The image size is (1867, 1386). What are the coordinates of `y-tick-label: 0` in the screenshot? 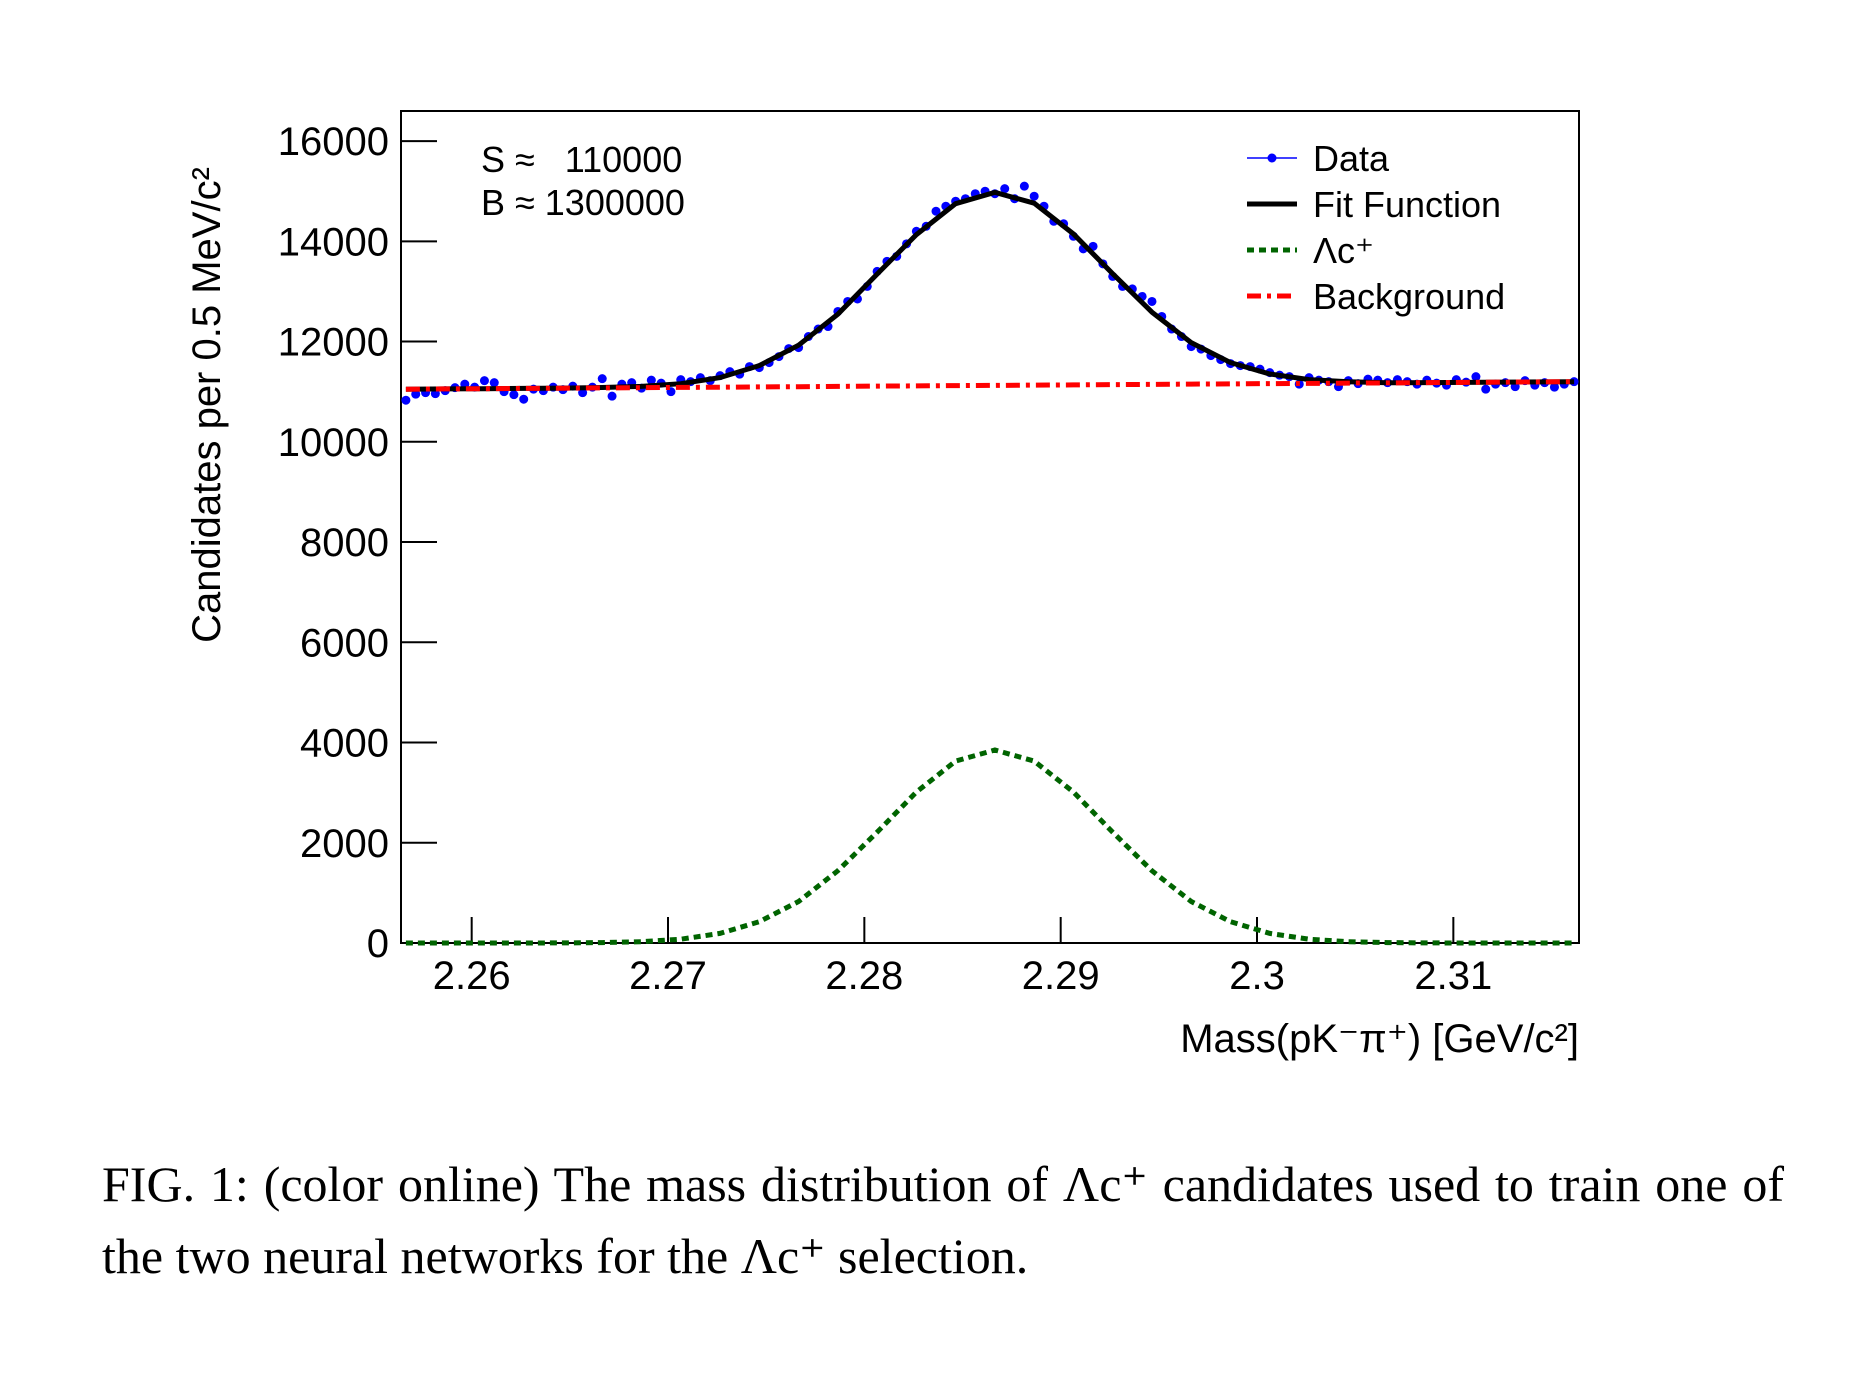 It's located at (378, 944).